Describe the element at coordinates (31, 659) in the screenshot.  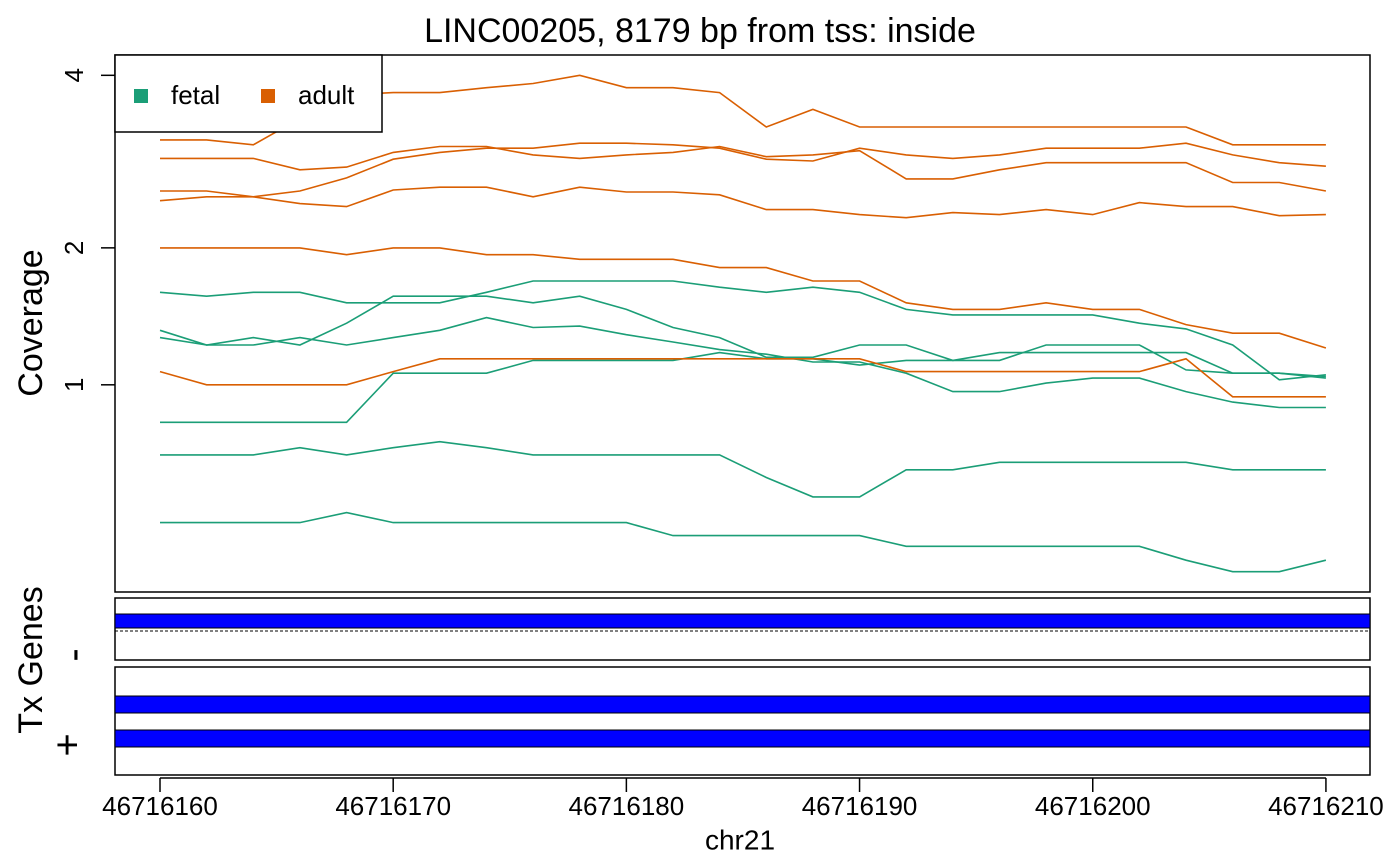
I see `track-label: Tx Genes` at that location.